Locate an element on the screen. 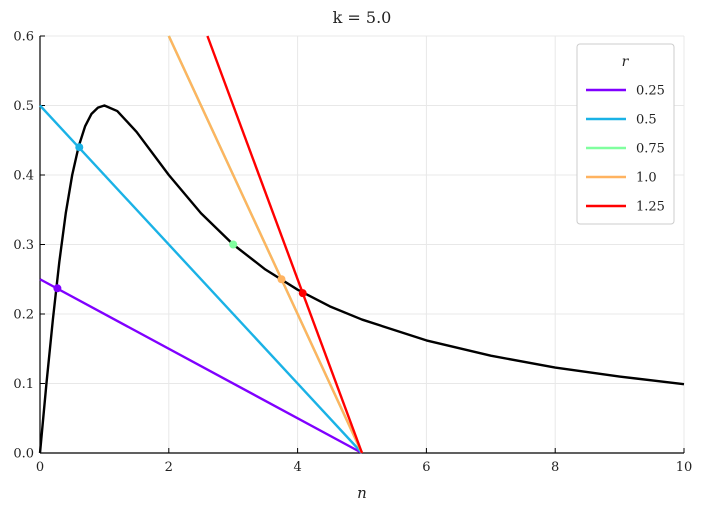 Image resolution: width=703 pixels, height=509 pixels. y-tick-label: 0.2 is located at coordinates (23, 315).